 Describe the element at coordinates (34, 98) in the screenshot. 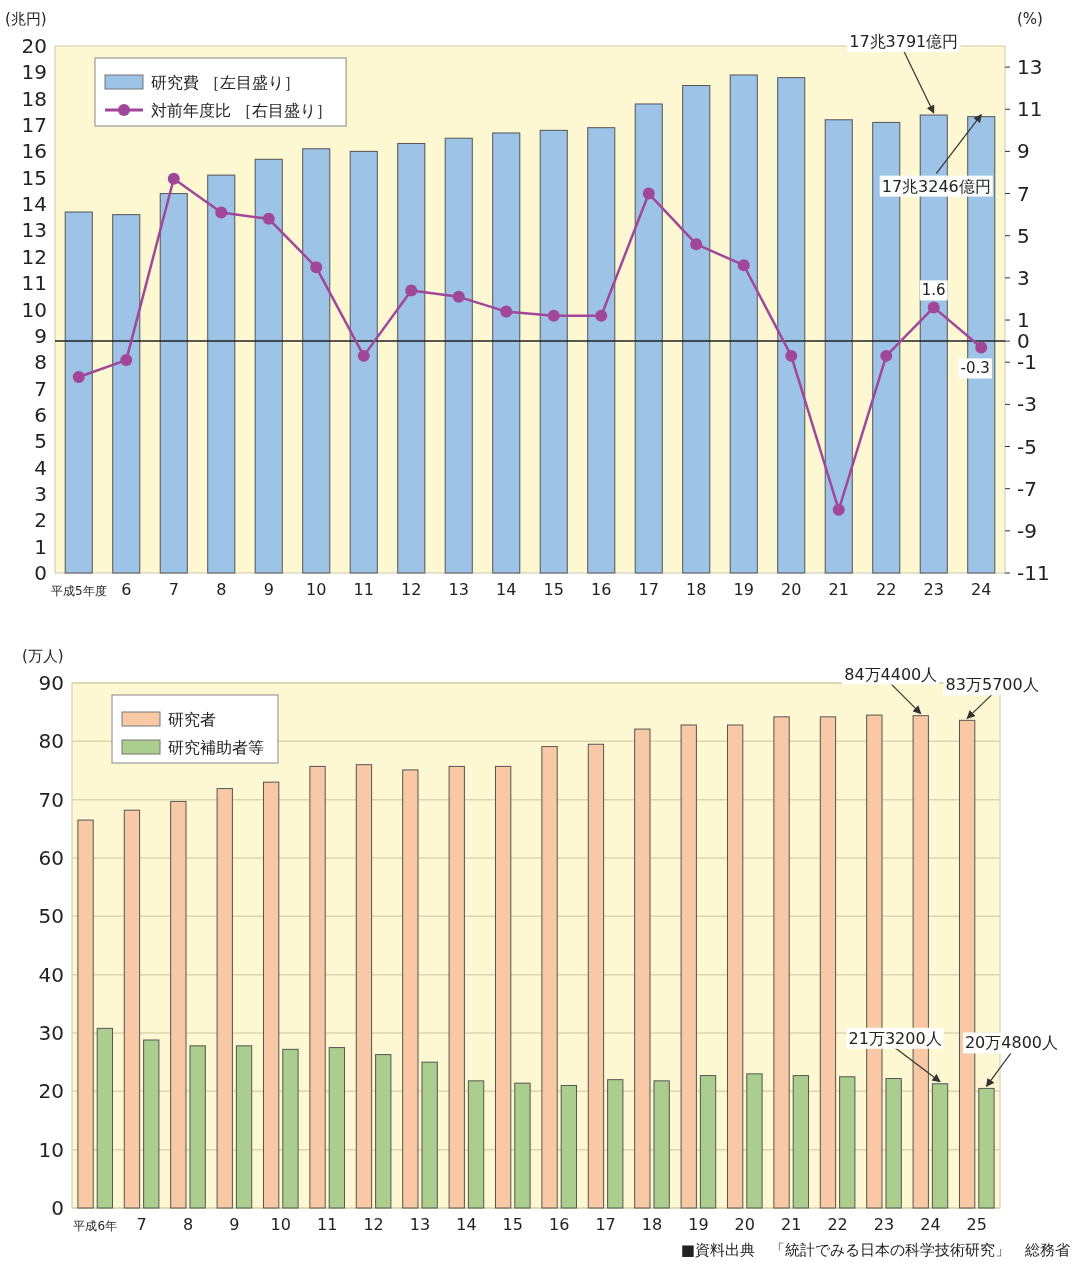

I see `y-tick-label: 18` at that location.